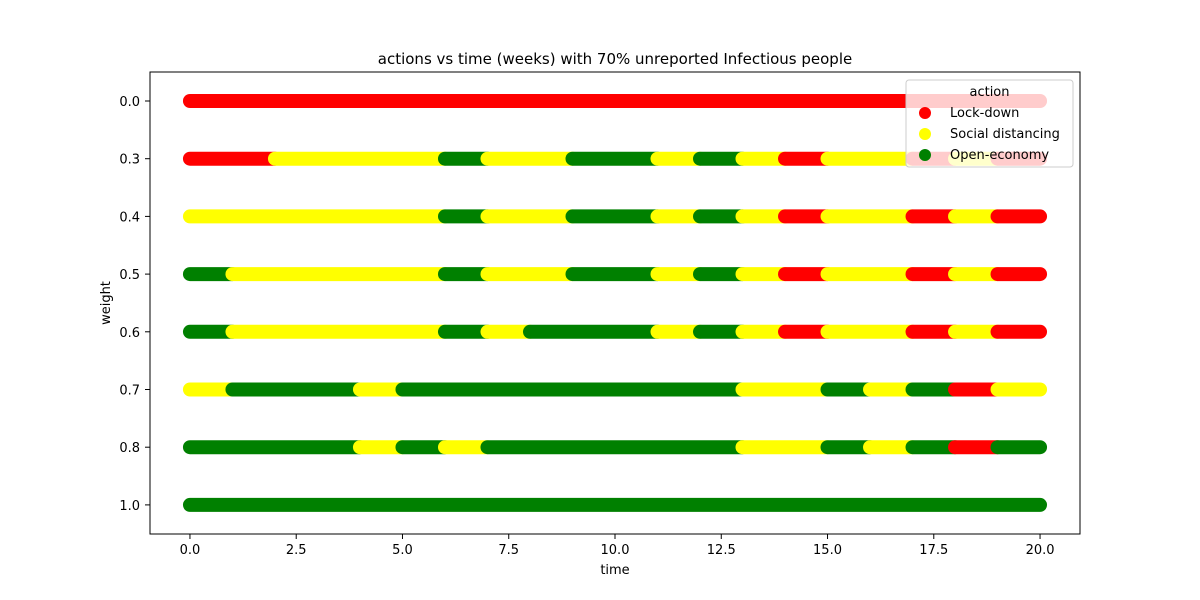 This screenshot has height=600, width=1200. What do you see at coordinates (423, 447) in the screenshot?
I see `segment-0.8-2` at bounding box center [423, 447].